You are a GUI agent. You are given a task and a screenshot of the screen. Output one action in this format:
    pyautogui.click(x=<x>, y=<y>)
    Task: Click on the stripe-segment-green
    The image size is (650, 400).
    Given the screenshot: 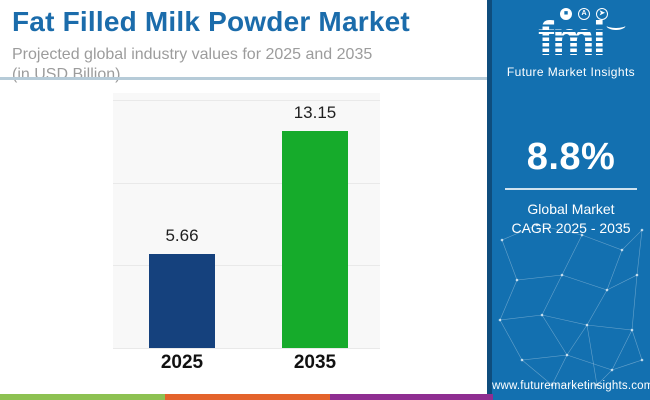 What is the action you would take?
    pyautogui.click(x=82, y=397)
    